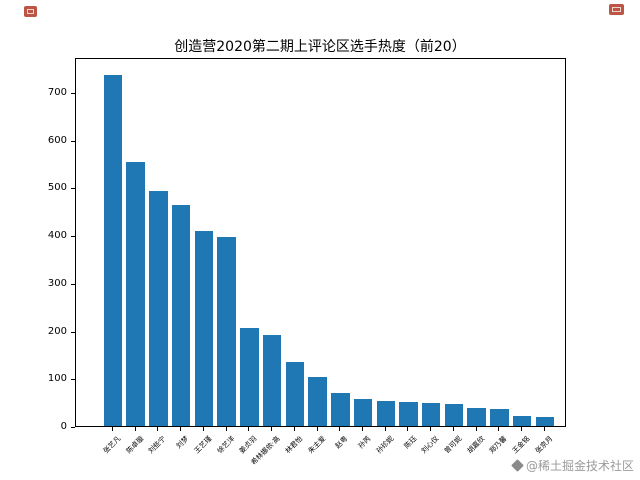 The image size is (640, 480). Describe the element at coordinates (517, 465) in the screenshot. I see `juejin-logo-icon` at that location.